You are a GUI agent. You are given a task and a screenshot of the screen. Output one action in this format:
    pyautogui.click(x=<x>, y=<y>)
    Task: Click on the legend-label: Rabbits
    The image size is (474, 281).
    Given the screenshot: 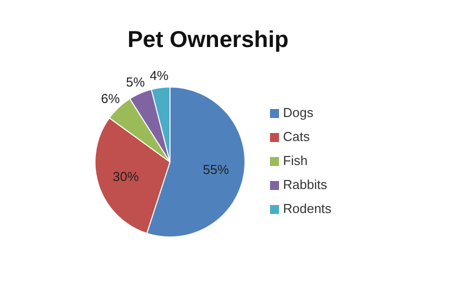 What is the action you would take?
    pyautogui.click(x=305, y=184)
    